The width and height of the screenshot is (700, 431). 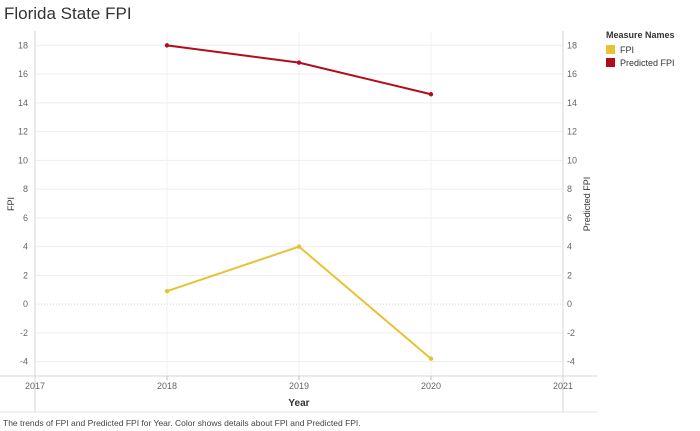 I want to click on y-tick-label-right: 14, so click(x=572, y=103).